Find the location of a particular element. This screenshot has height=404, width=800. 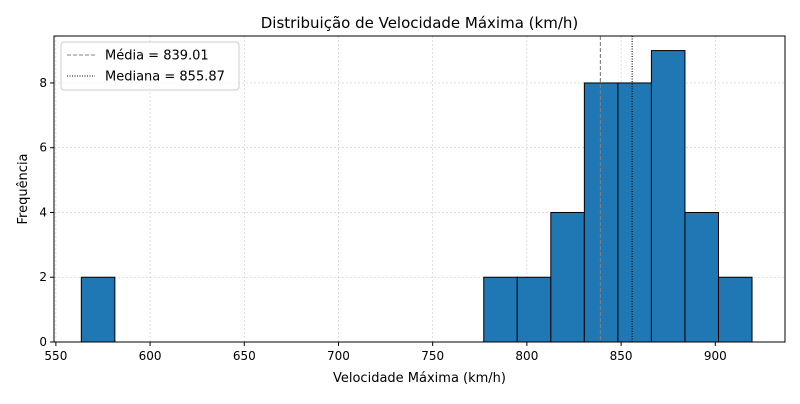

y-tick-label: 0 is located at coordinates (43, 342).